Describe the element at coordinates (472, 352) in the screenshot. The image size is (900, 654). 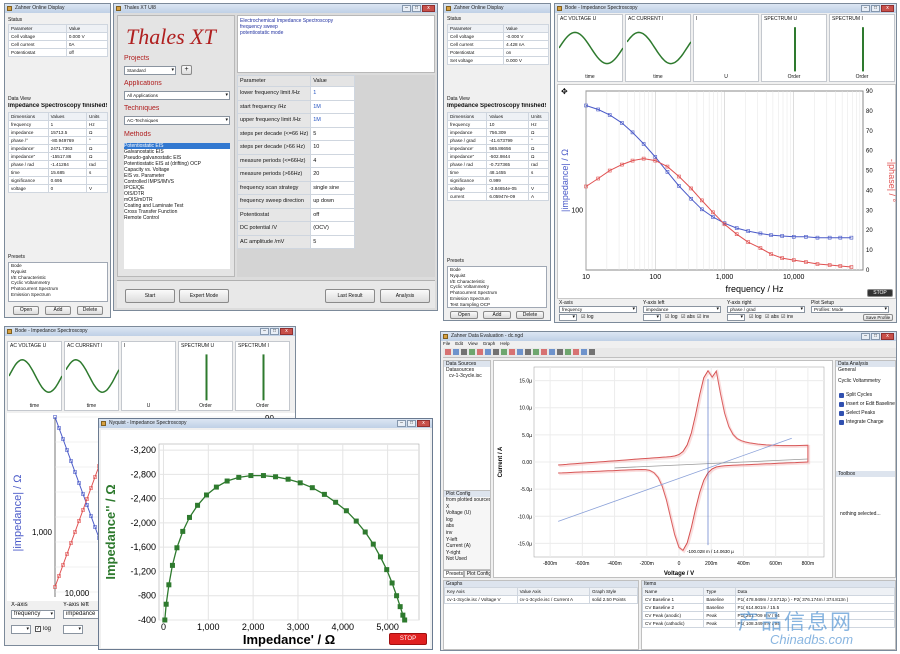
I see `zoom-icon` at that location.